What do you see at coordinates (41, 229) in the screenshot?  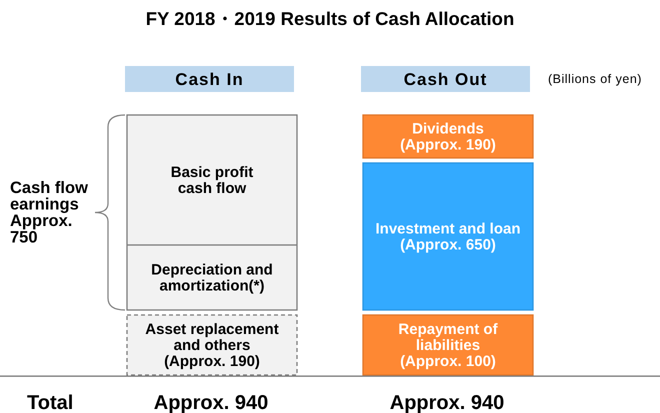 I see `data-label: Approx. 750` at bounding box center [41, 229].